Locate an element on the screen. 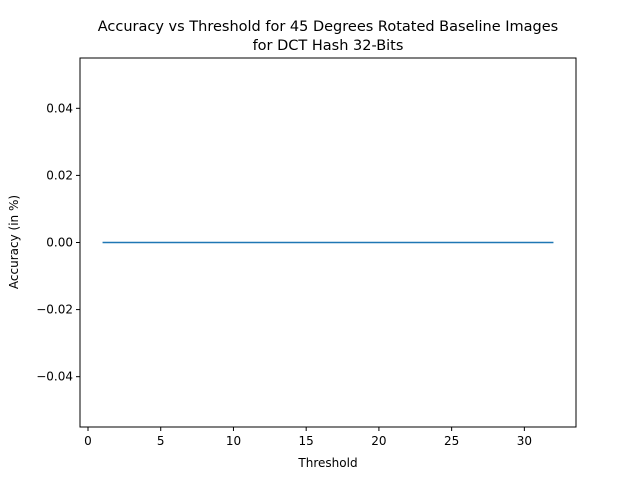 This screenshot has width=640, height=480. y-tick-label: 0.04 is located at coordinates (59, 108).